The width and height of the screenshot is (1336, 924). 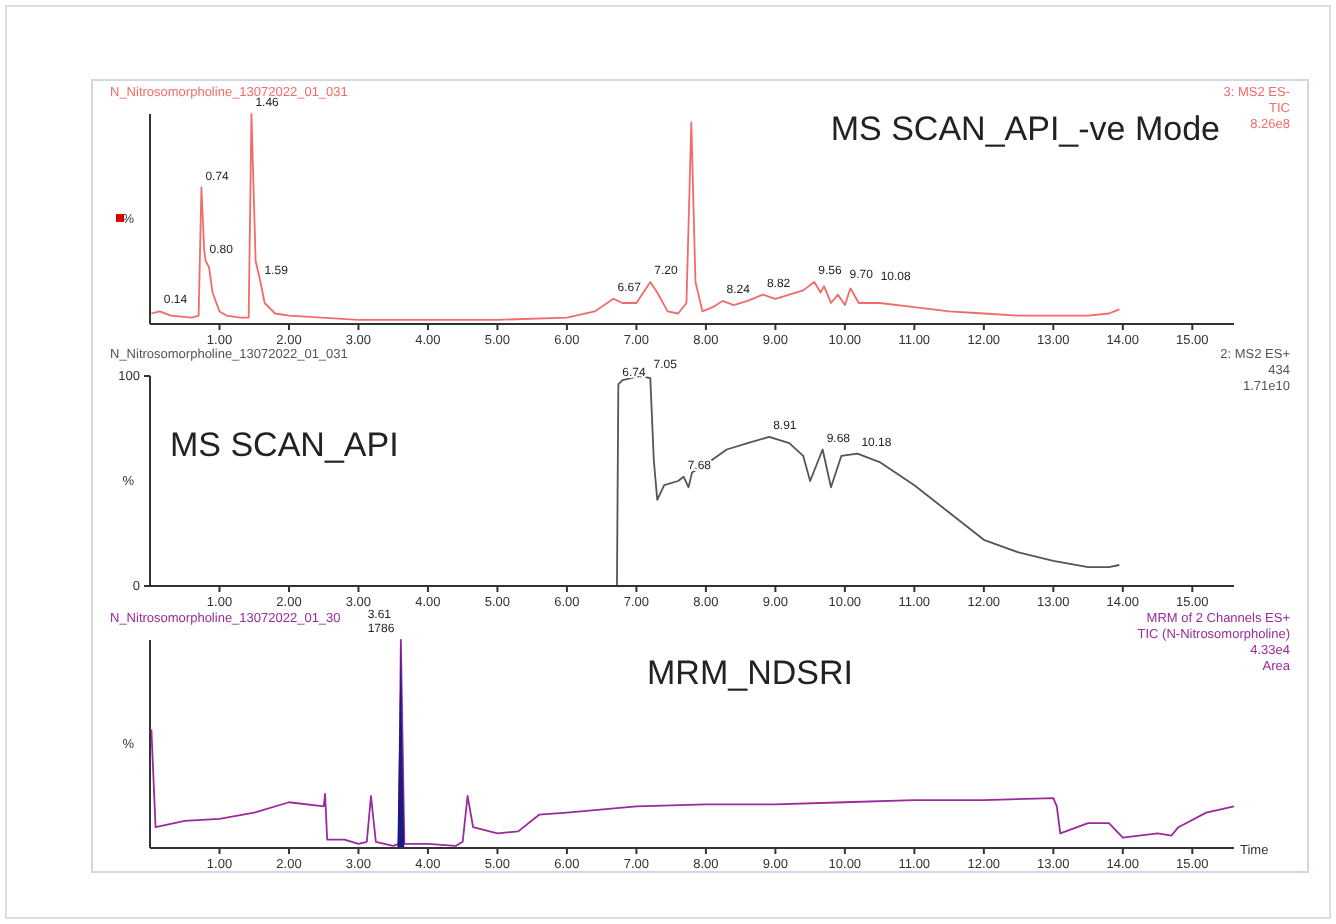 What do you see at coordinates (750, 673) in the screenshot?
I see `chart-title: MRM_NDSRI` at bounding box center [750, 673].